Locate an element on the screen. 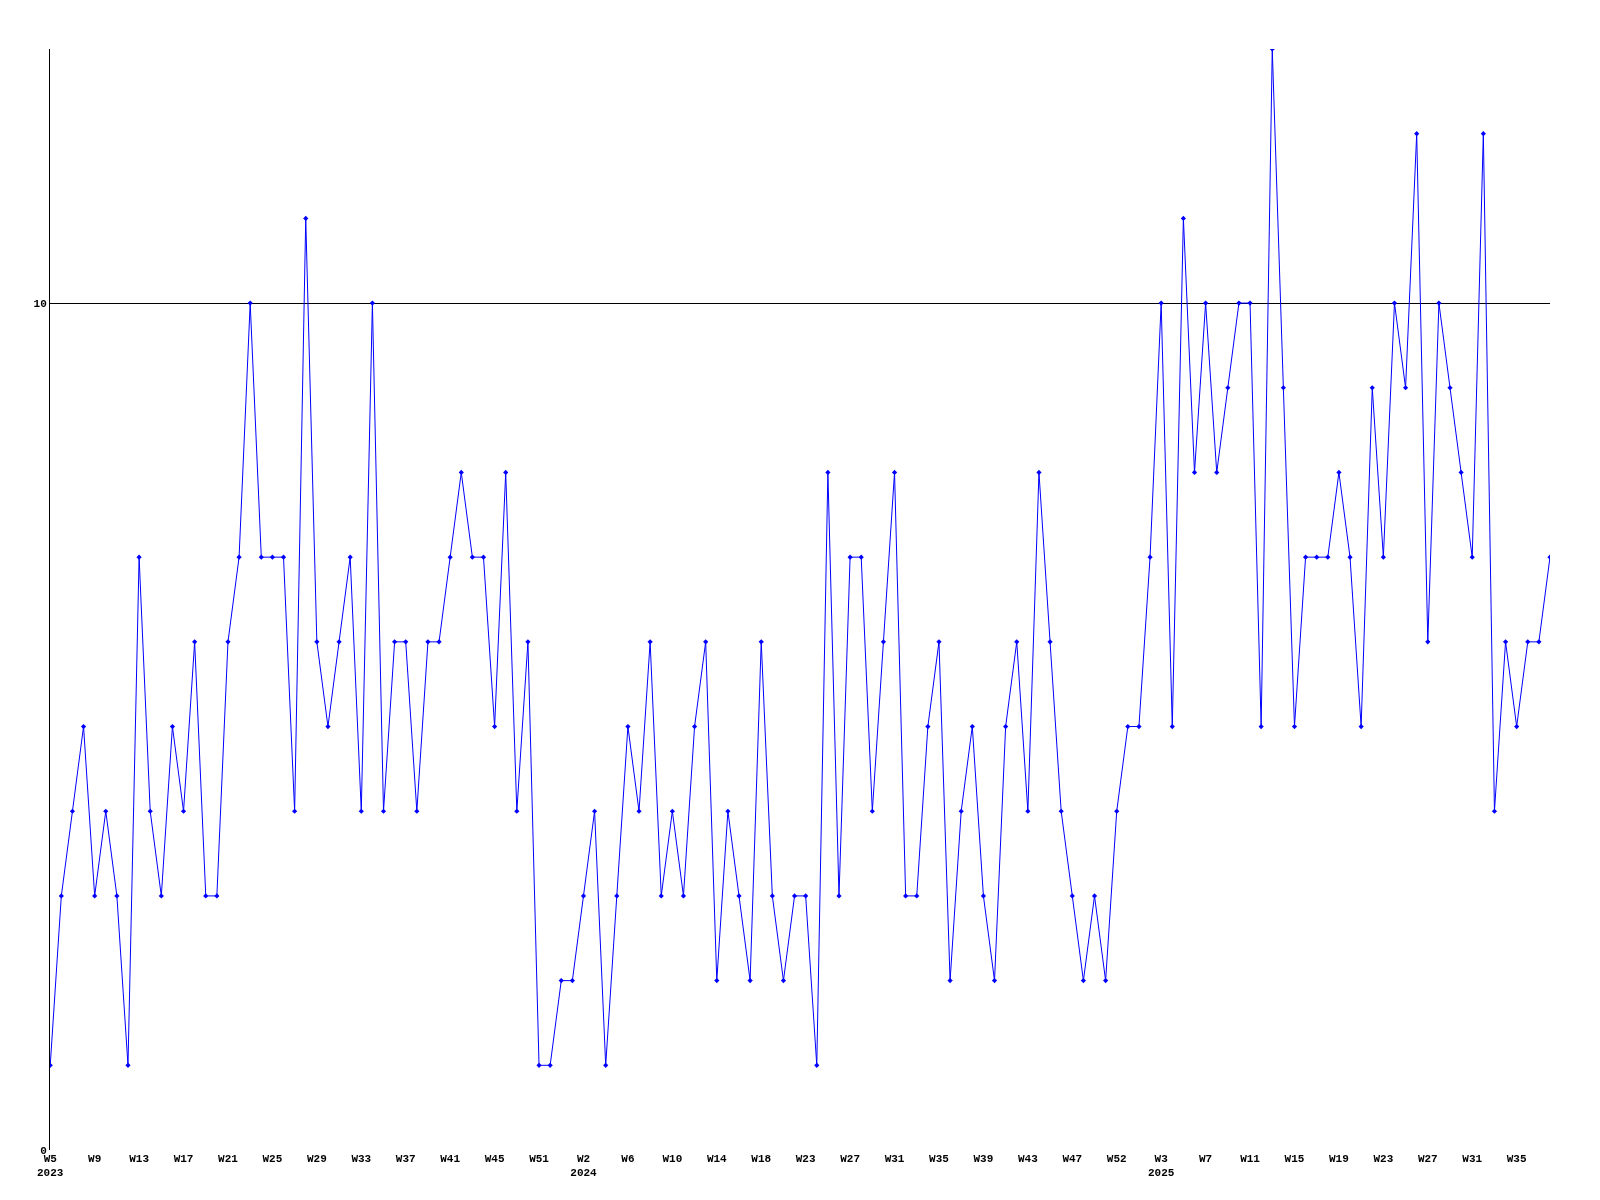  x-tick-label: W51 is located at coordinates (539, 1159).